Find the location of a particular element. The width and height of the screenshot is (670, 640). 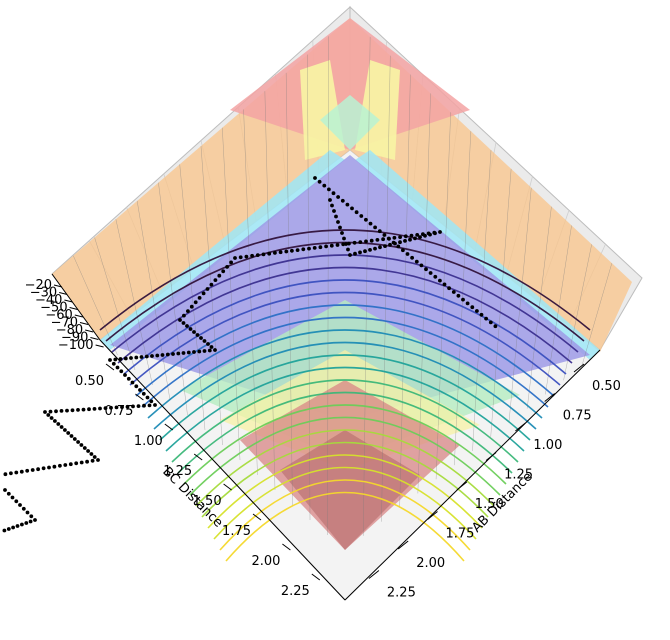

surface-mint-ridge is located at coordinates (350, 122).